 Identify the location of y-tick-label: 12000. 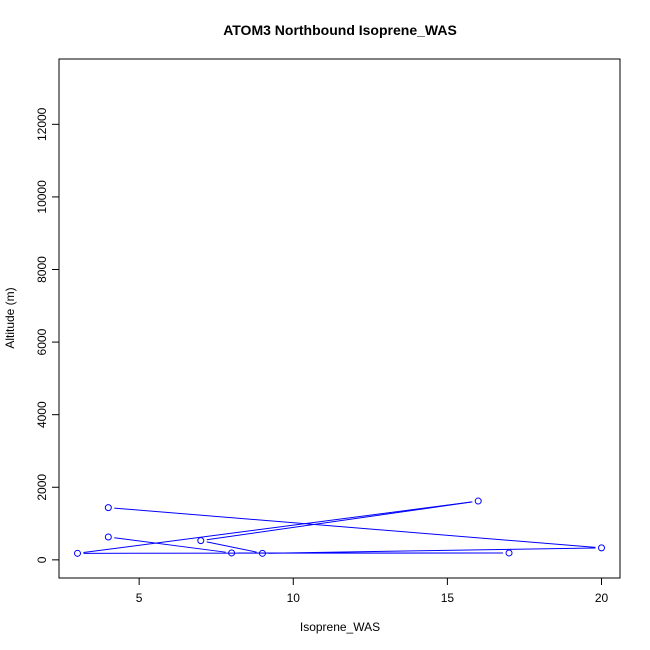
(42, 124).